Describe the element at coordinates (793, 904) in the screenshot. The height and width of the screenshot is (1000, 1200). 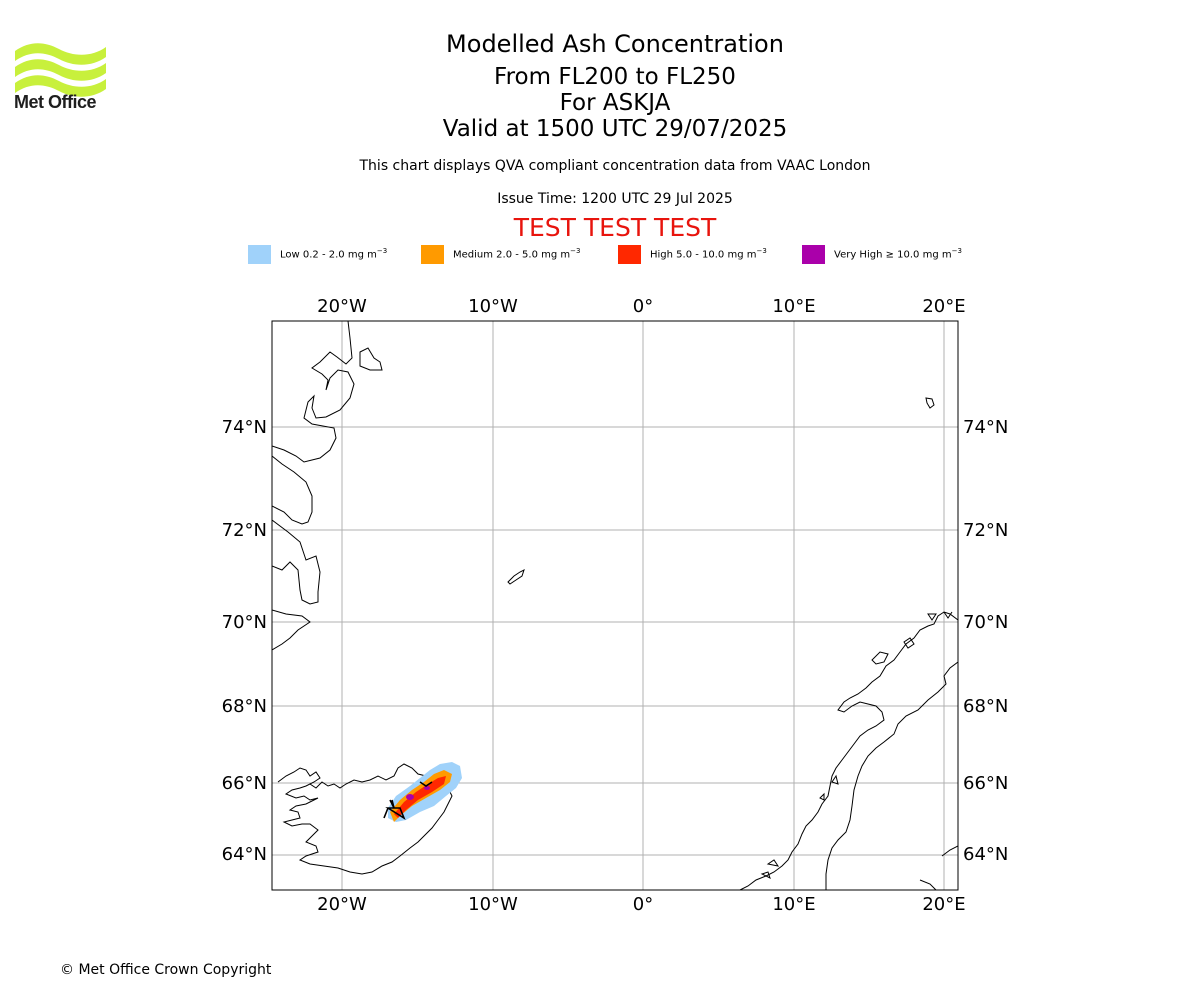
I see `lon-tick-bottom: 10°E` at that location.